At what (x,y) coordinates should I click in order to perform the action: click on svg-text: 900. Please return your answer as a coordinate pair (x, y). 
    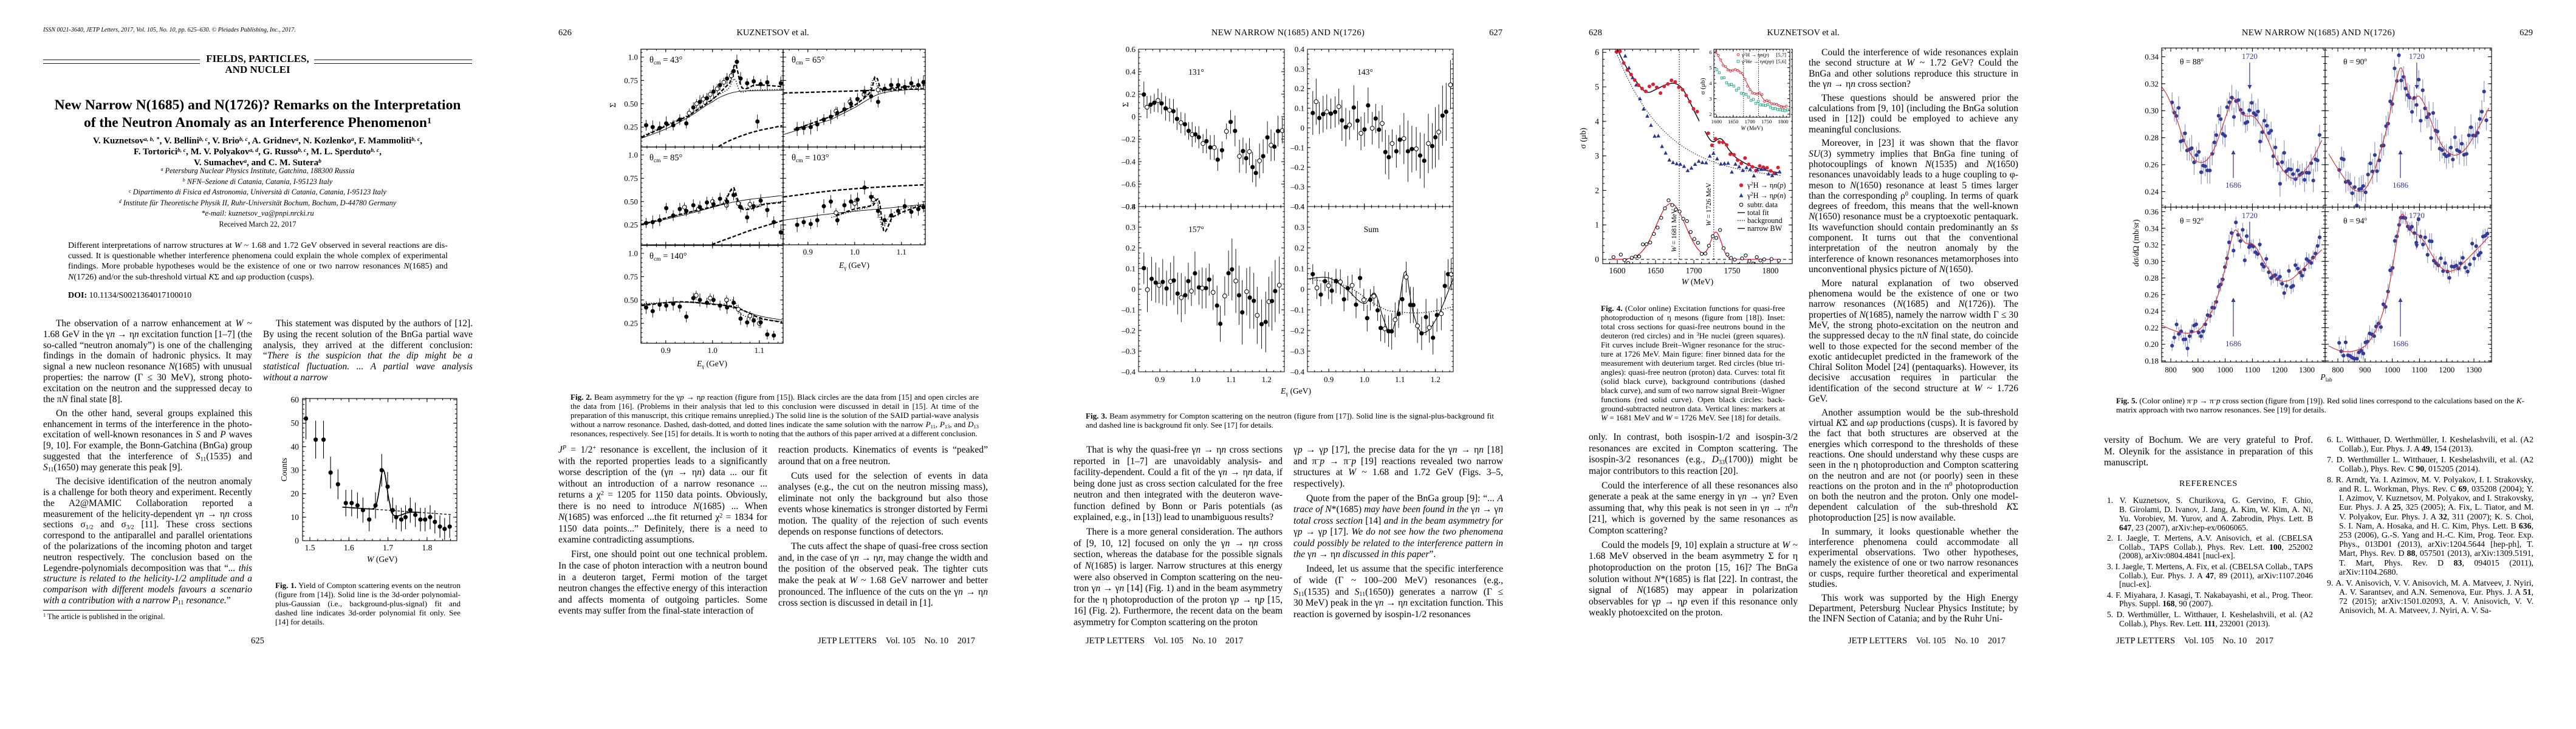
    Looking at the image, I should click on (2365, 370).